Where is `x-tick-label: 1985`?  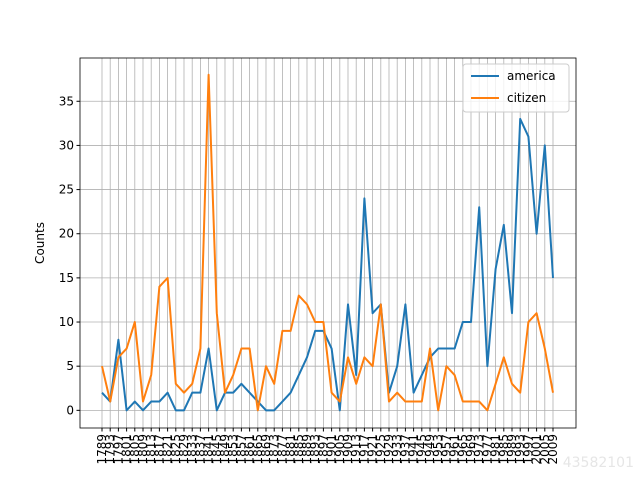
x-tick-label: 1985 is located at coordinates (504, 449).